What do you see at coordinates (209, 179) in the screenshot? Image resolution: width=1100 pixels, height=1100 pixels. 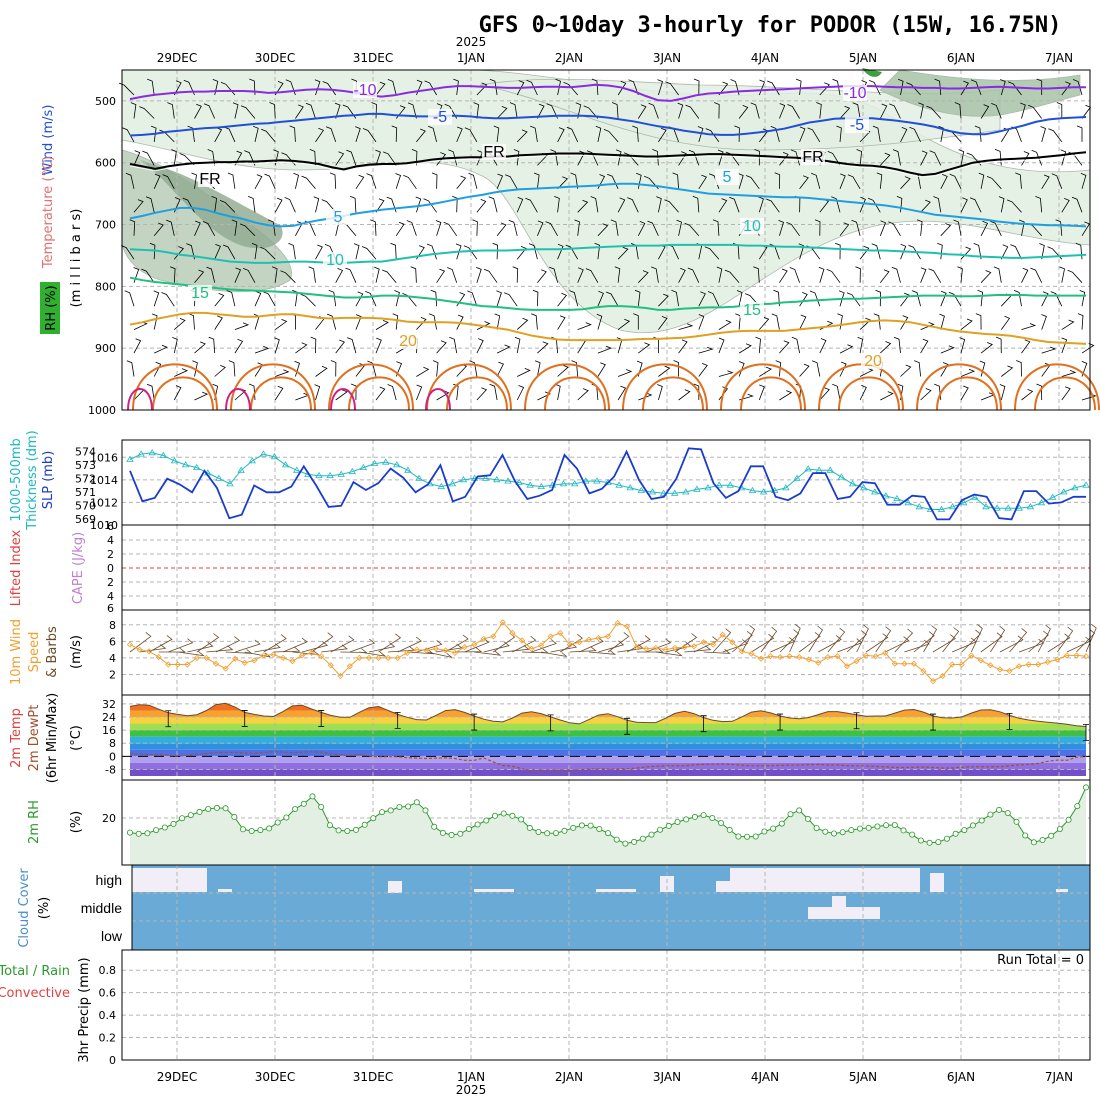 I see `isotherm-label: FR` at bounding box center [209, 179].